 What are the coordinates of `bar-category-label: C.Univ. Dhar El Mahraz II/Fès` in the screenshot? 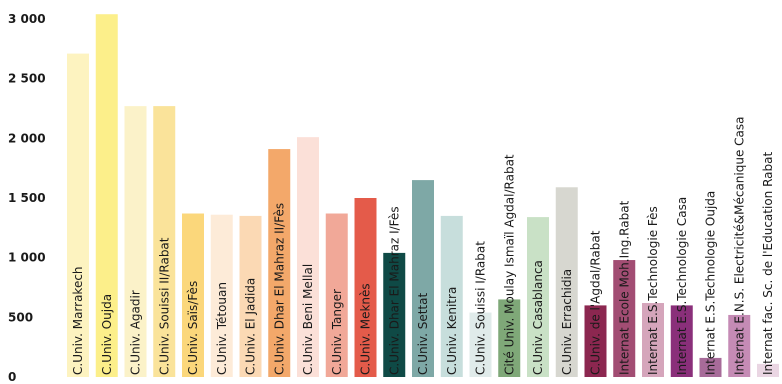 It's located at (279, 289).